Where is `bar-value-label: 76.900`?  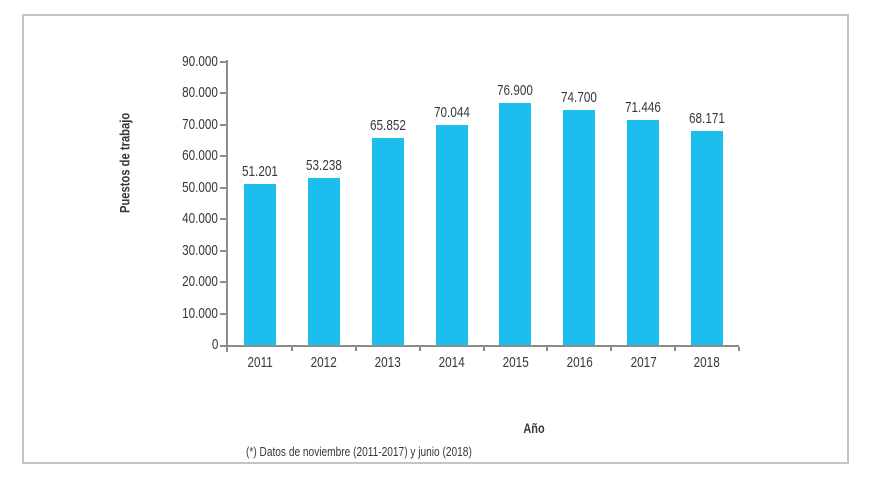 bar-value-label: 76.900 is located at coordinates (515, 90).